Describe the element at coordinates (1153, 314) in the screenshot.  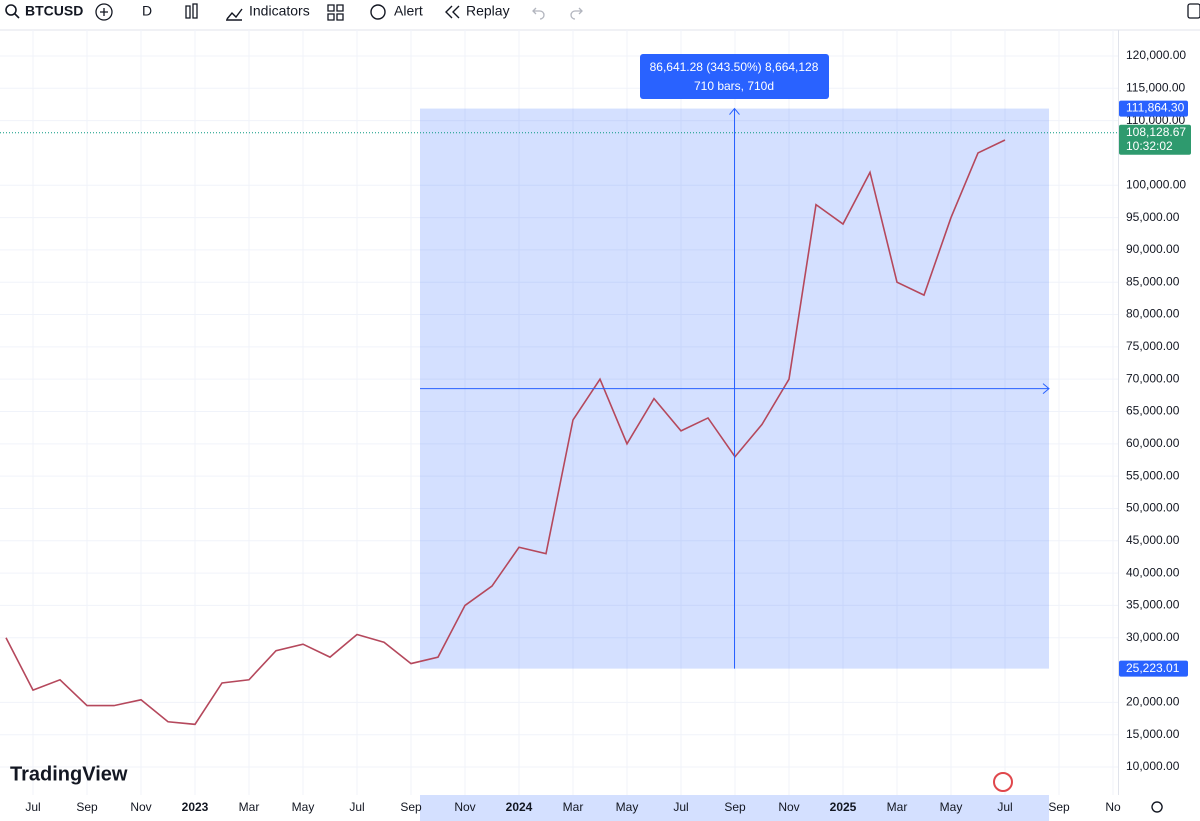
I see `y-tick-label: 80,000.00` at that location.